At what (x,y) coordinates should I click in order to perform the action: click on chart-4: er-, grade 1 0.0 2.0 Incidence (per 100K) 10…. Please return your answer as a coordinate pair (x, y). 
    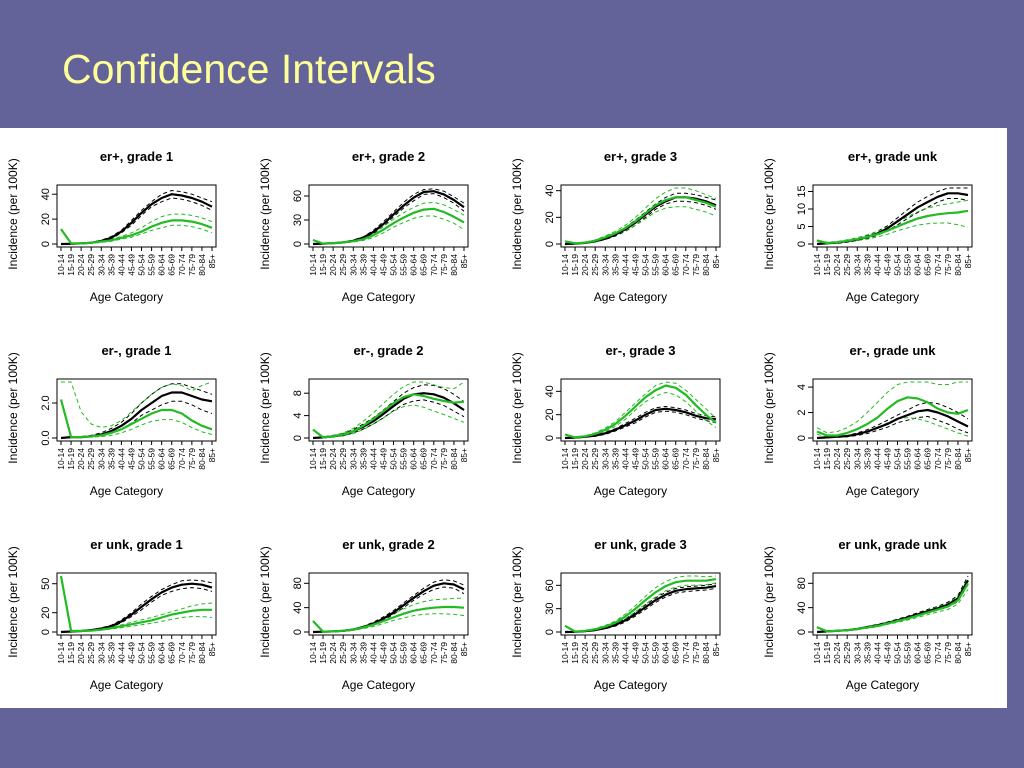
    Looking at the image, I should click on (111, 420).